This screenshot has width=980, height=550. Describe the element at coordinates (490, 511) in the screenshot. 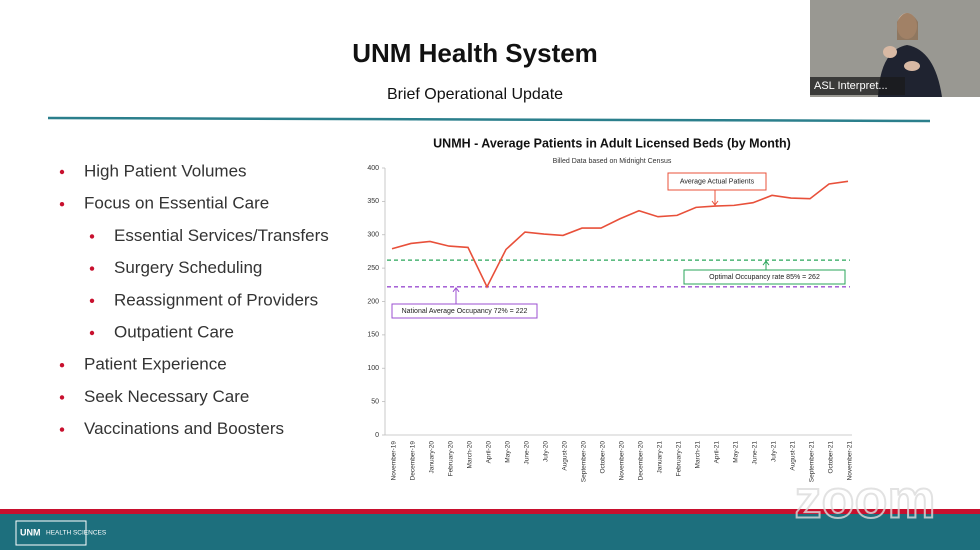

I see `footer-stripe` at that location.